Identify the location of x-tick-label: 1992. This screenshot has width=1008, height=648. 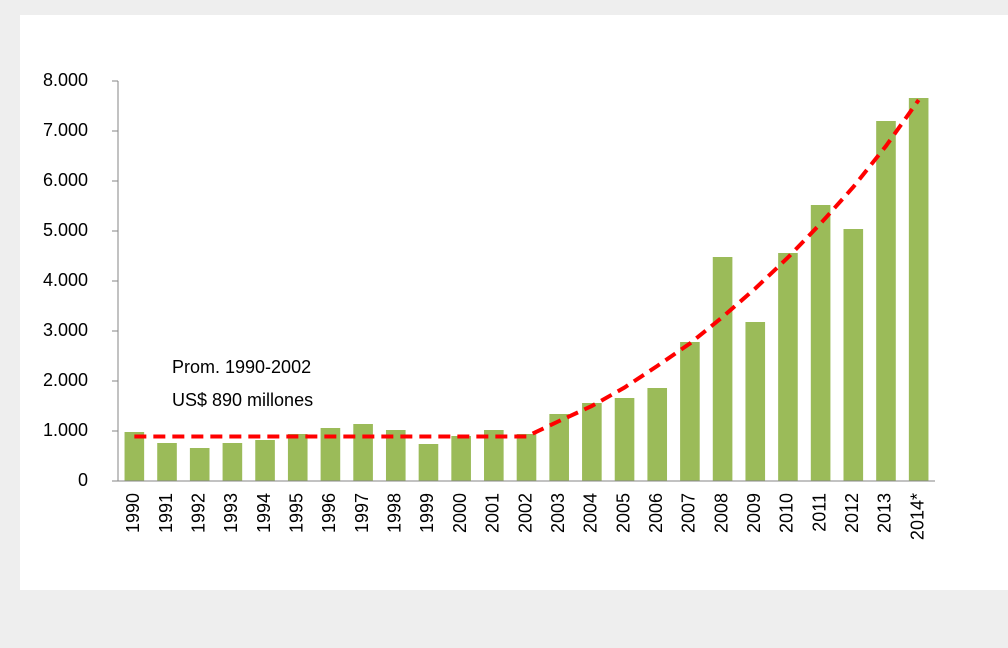
(198, 513).